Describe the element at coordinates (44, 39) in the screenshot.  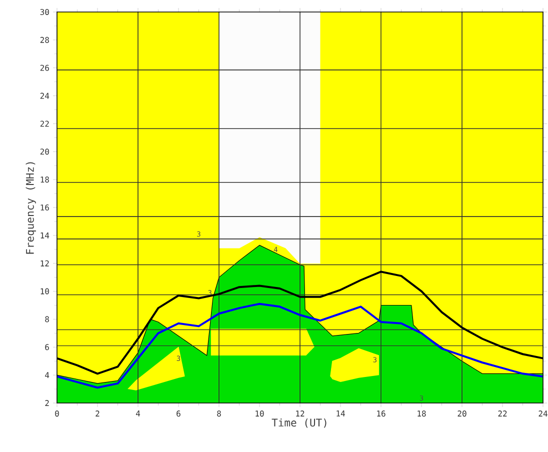
I see `y-tick-label: 28` at that location.